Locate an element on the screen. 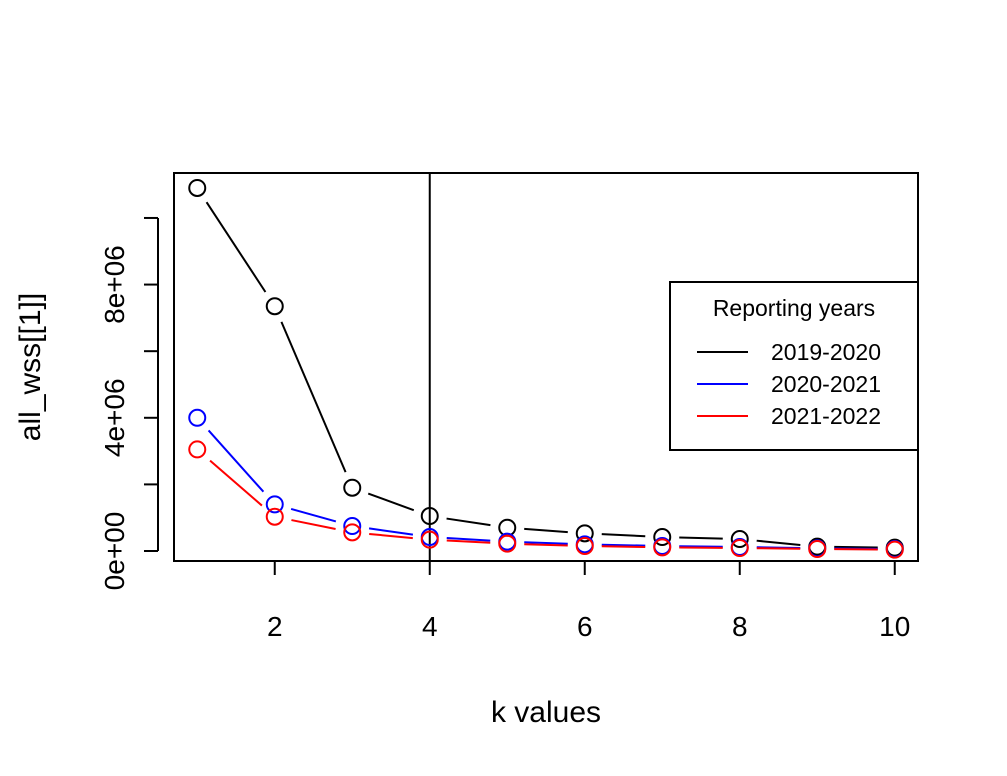 This screenshot has width=1007, height=776. legend-label: 2020-2021 is located at coordinates (826, 384).